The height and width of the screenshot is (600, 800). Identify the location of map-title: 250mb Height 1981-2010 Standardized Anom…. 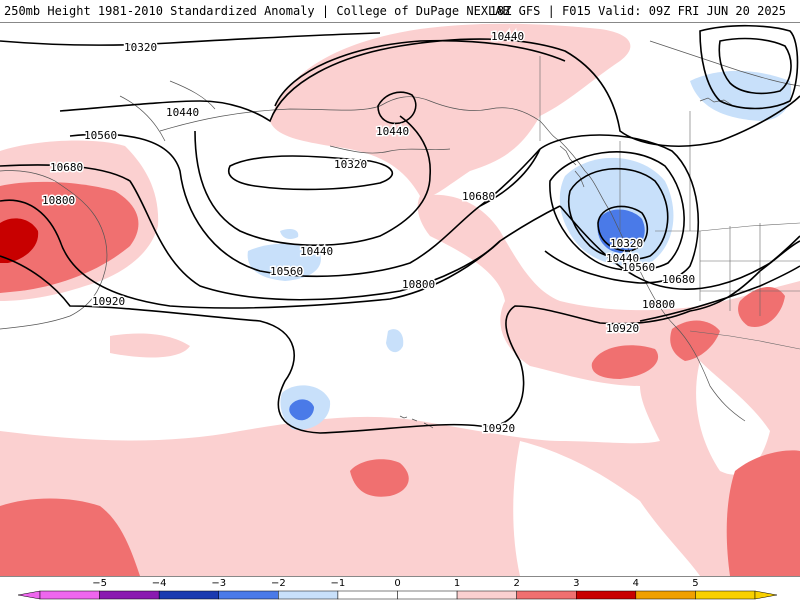
(257, 11).